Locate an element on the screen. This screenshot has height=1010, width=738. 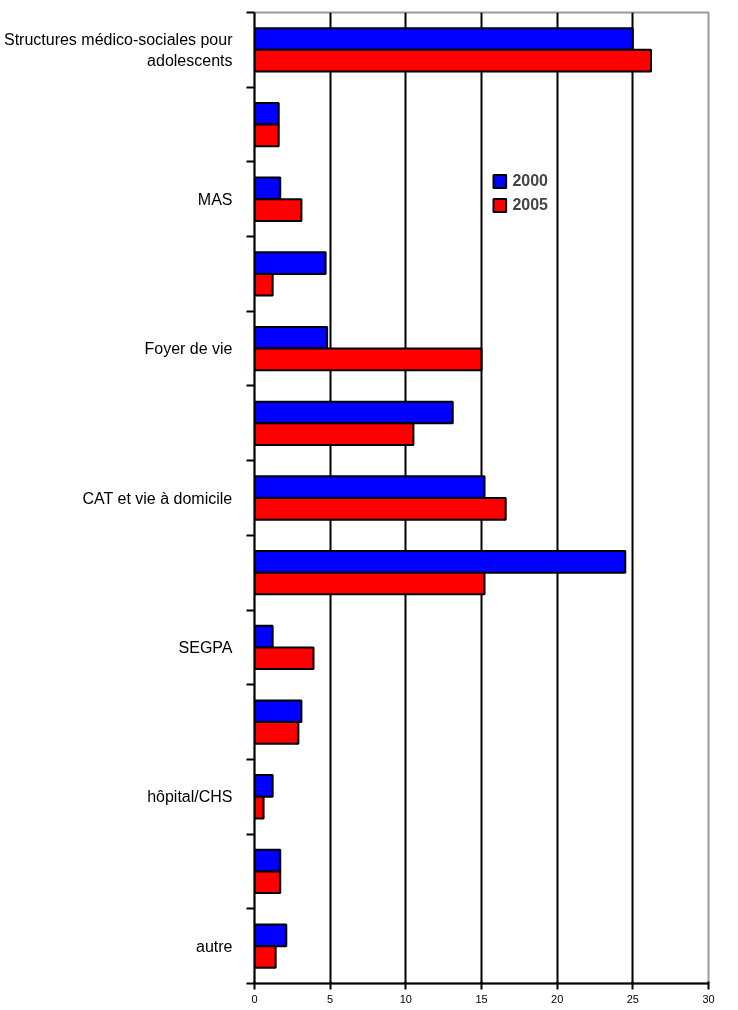
legend-label: 2005 is located at coordinates (530, 205).